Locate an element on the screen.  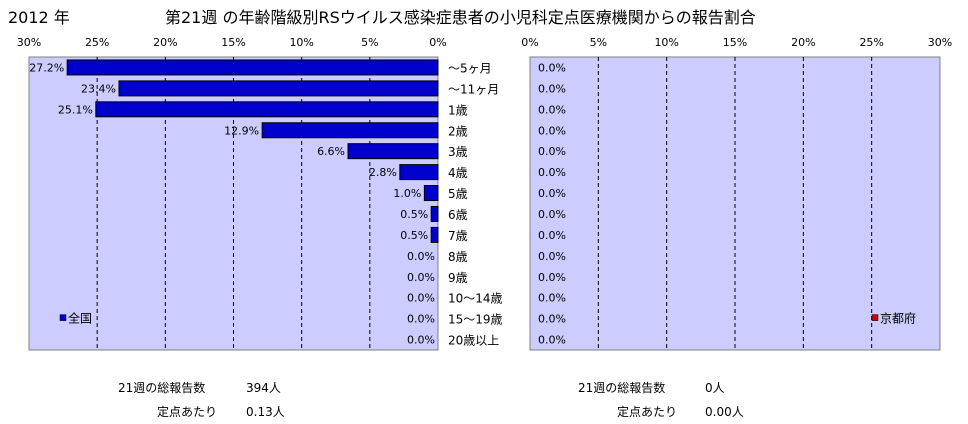
national-per-label: 定点あたり is located at coordinates (187, 412).